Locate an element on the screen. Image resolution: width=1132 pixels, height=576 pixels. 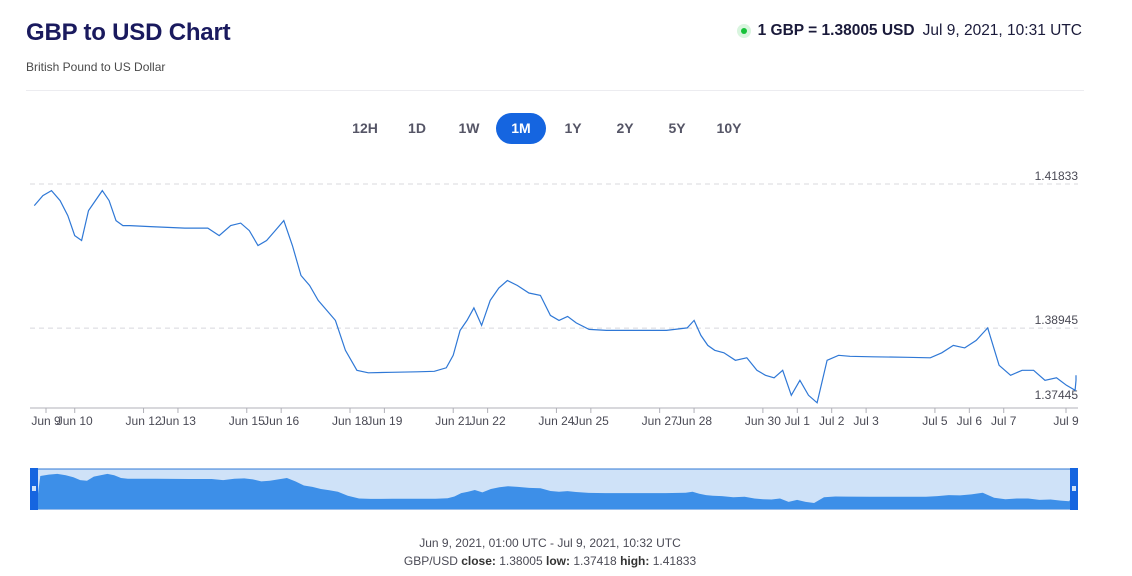
x-axis-ticks is located at coordinates (556, 410).